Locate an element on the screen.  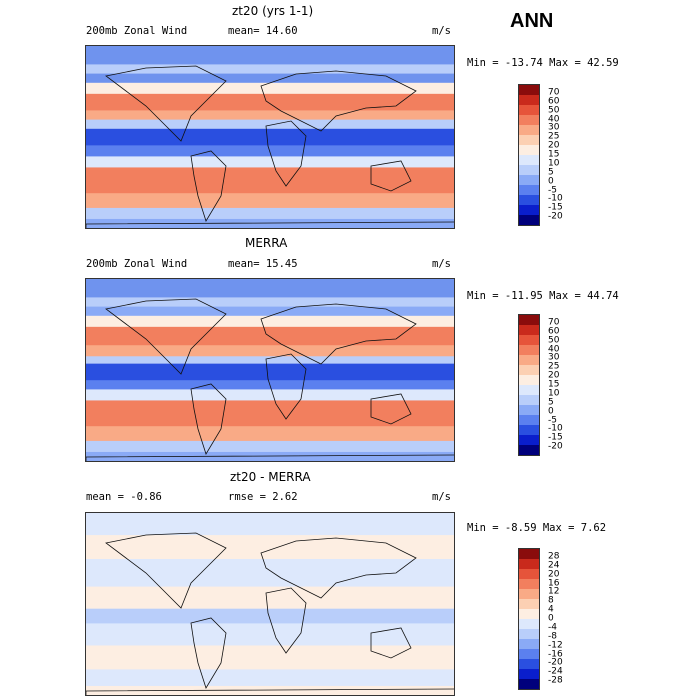
colorbar-tick-label: 12 is located at coordinates (554, 591).